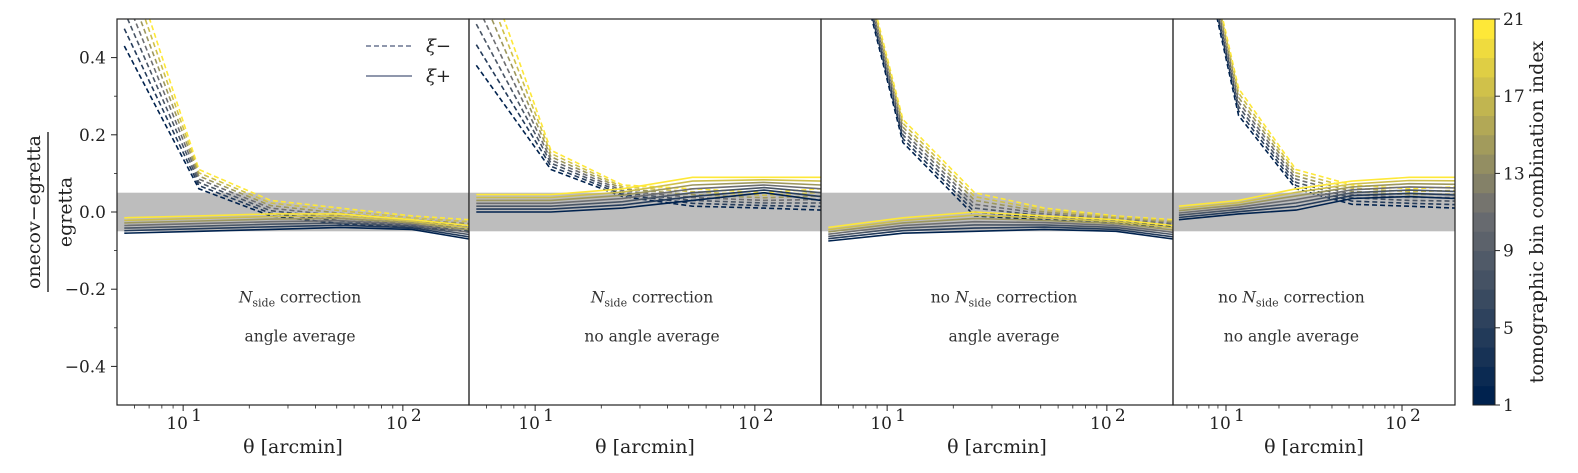  I want to click on colorbar-tick-label: 13, so click(1514, 174).